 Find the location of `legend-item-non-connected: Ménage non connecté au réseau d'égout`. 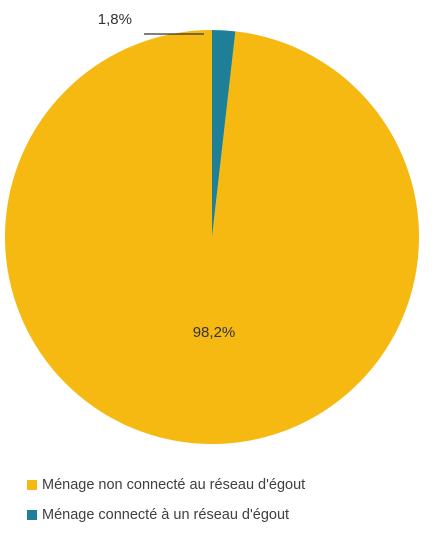

legend-item-non-connected: Ménage non connecté au réseau d'égout is located at coordinates (166, 485).